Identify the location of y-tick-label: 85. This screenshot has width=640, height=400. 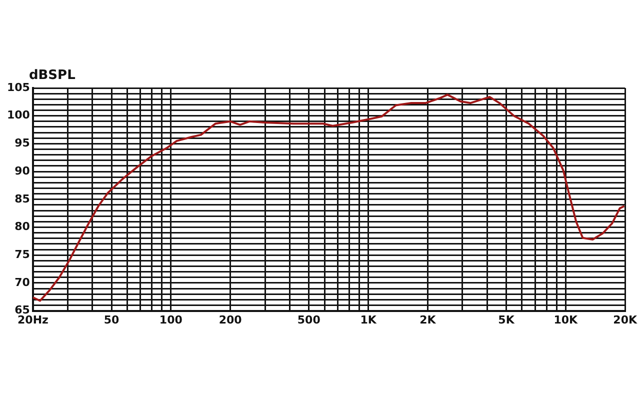
(22, 199).